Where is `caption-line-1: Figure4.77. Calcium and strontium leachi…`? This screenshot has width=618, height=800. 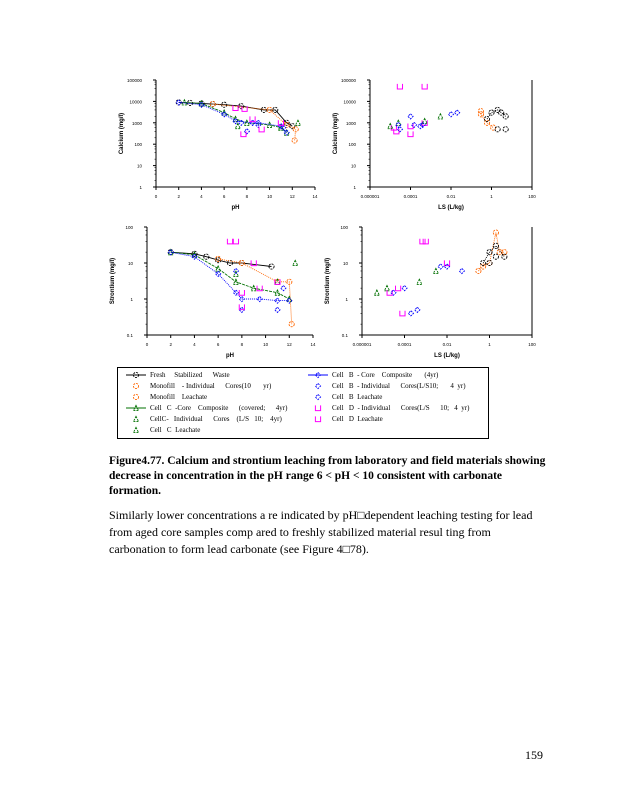
caption-line-1: Figure4.77. Calcium and strontium leachi… is located at coordinates (327, 461).